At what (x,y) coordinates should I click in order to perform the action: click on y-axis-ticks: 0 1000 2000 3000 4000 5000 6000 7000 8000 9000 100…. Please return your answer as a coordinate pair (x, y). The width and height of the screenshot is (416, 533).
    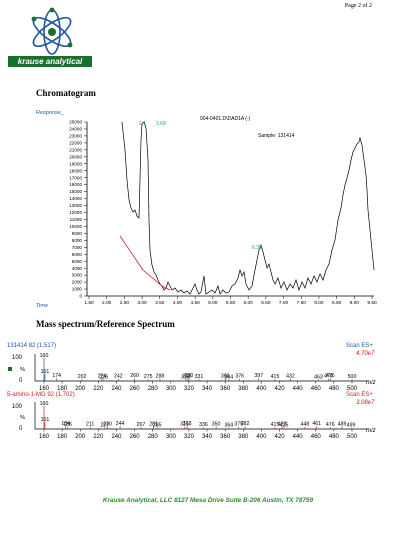
    Looking at the image, I should click on (78, 209).